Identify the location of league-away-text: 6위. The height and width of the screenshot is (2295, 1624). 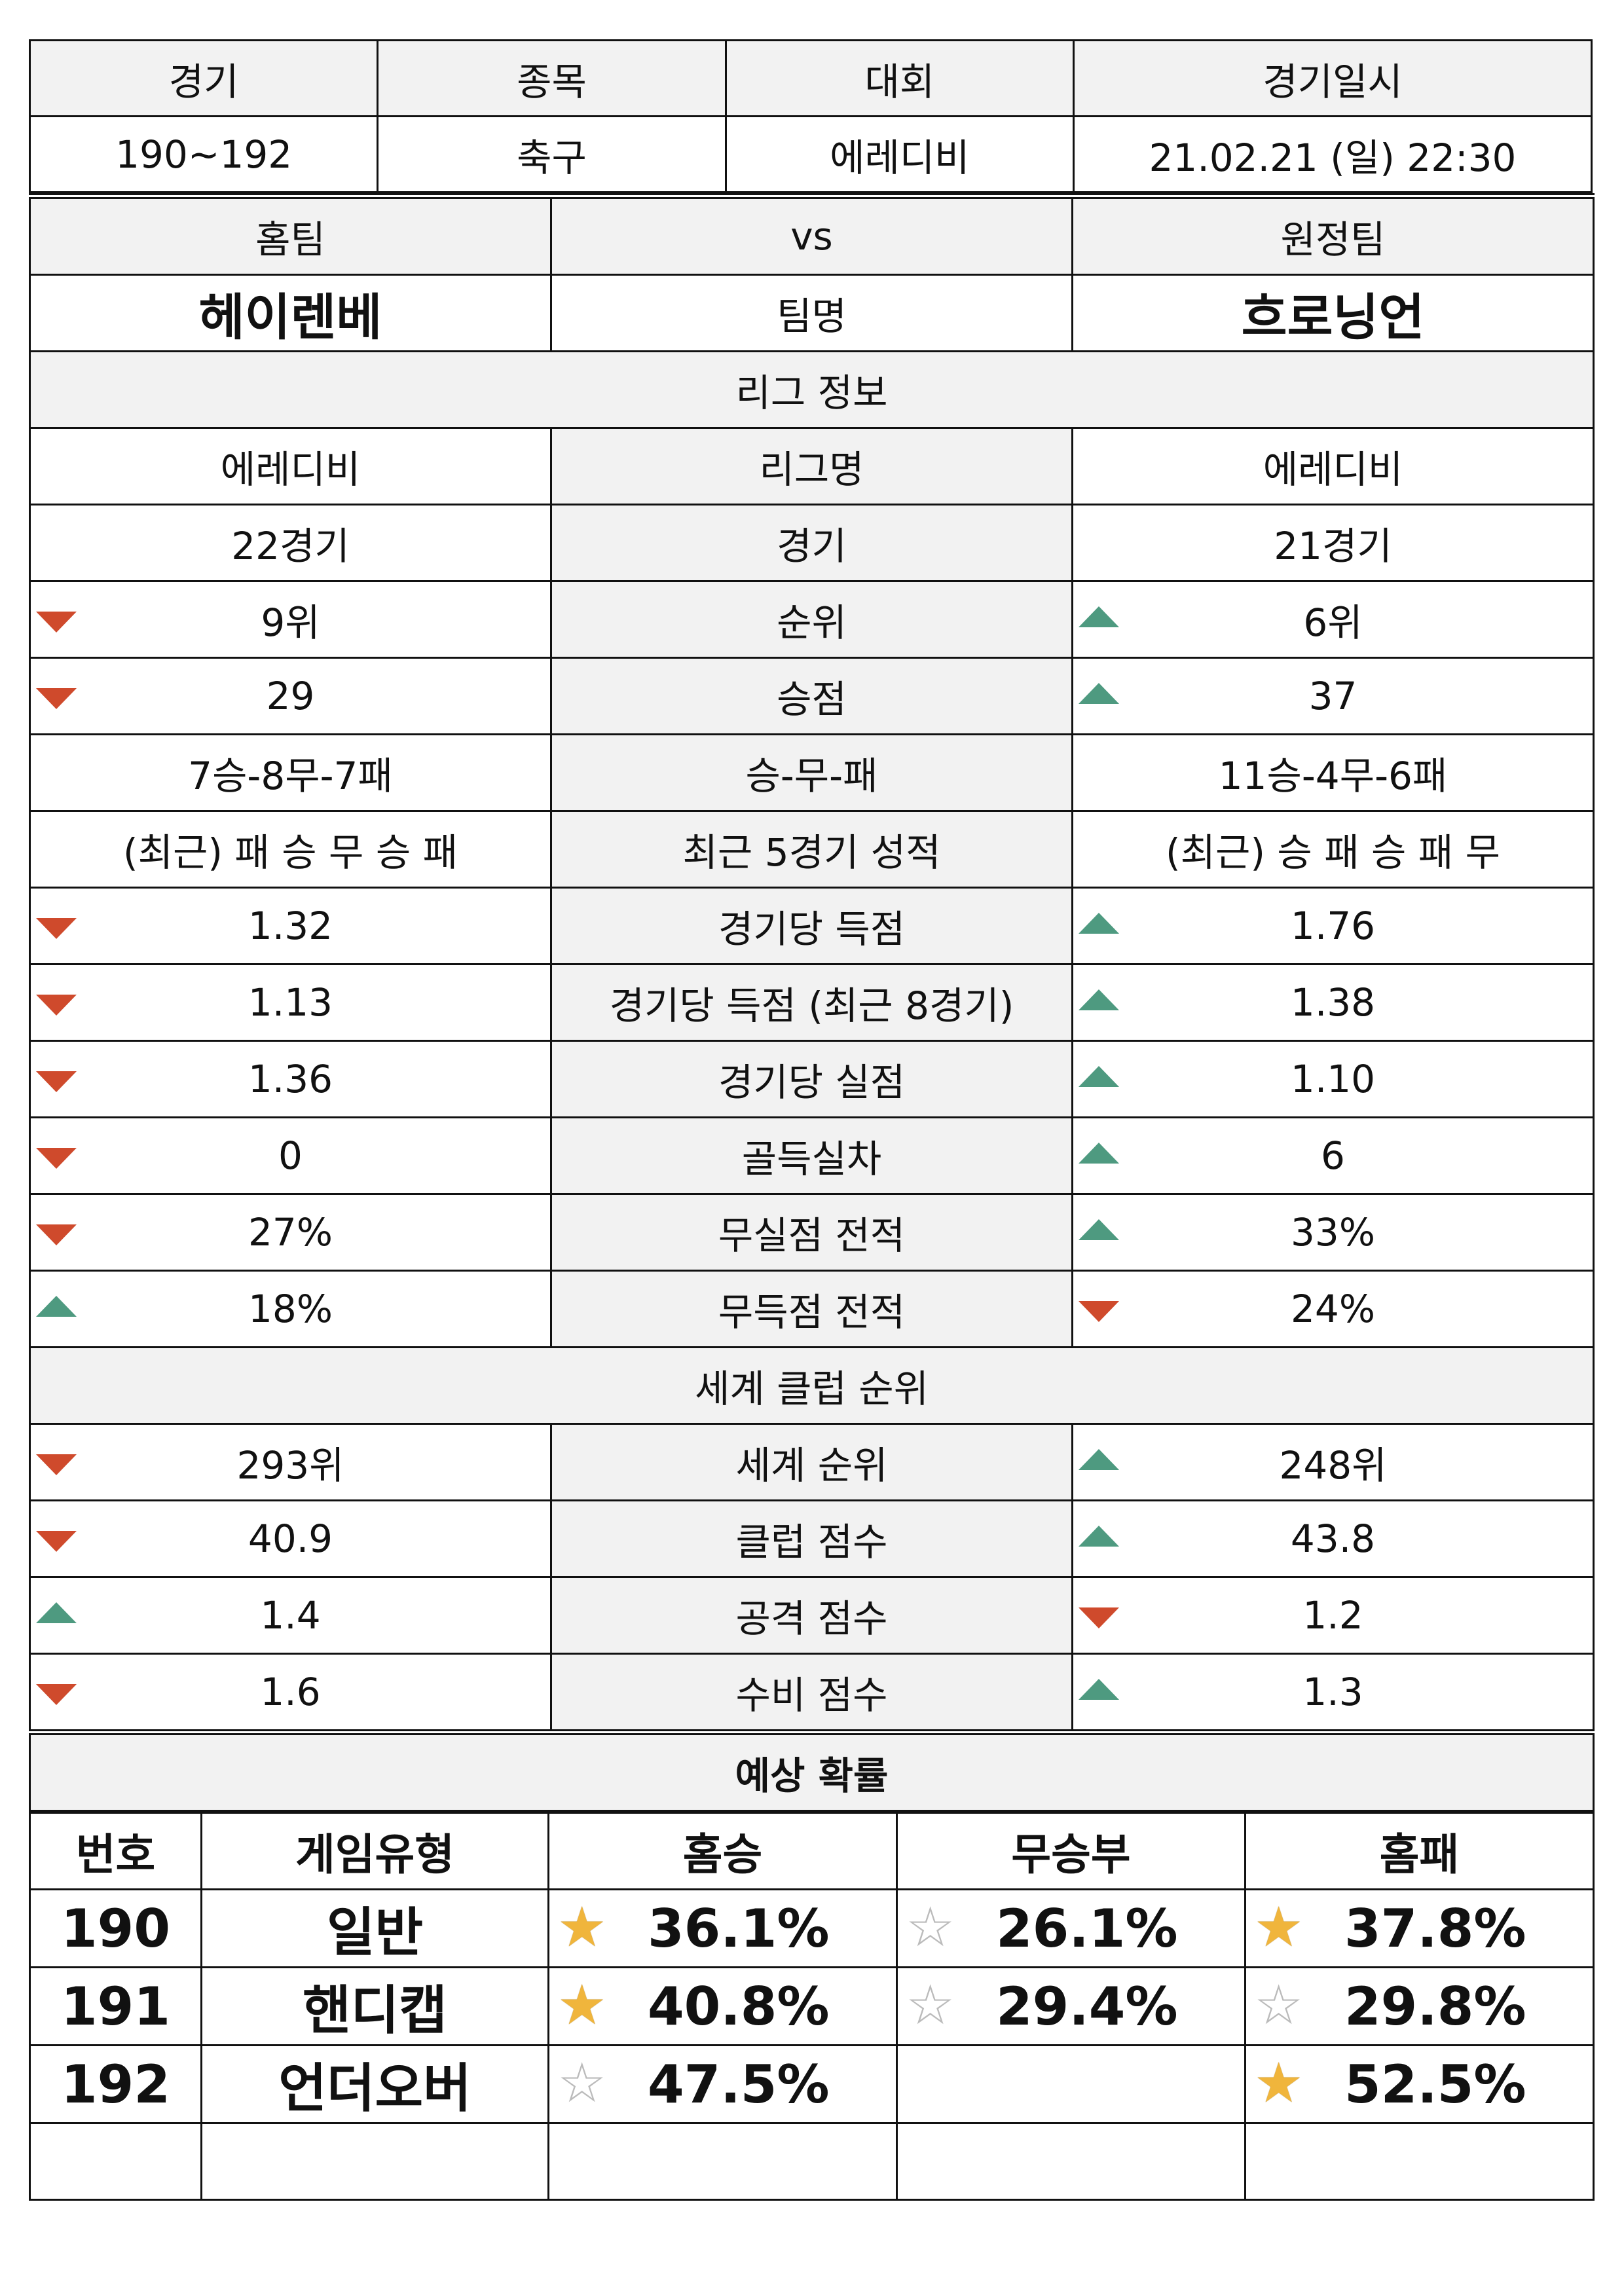
(1333, 622).